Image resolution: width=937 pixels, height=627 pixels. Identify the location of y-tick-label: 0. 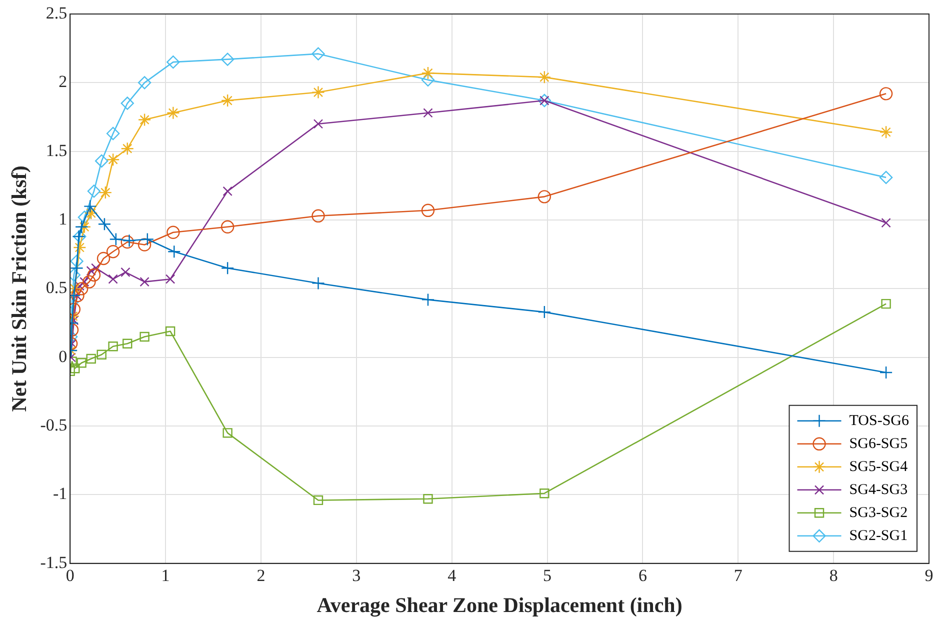
(63, 356).